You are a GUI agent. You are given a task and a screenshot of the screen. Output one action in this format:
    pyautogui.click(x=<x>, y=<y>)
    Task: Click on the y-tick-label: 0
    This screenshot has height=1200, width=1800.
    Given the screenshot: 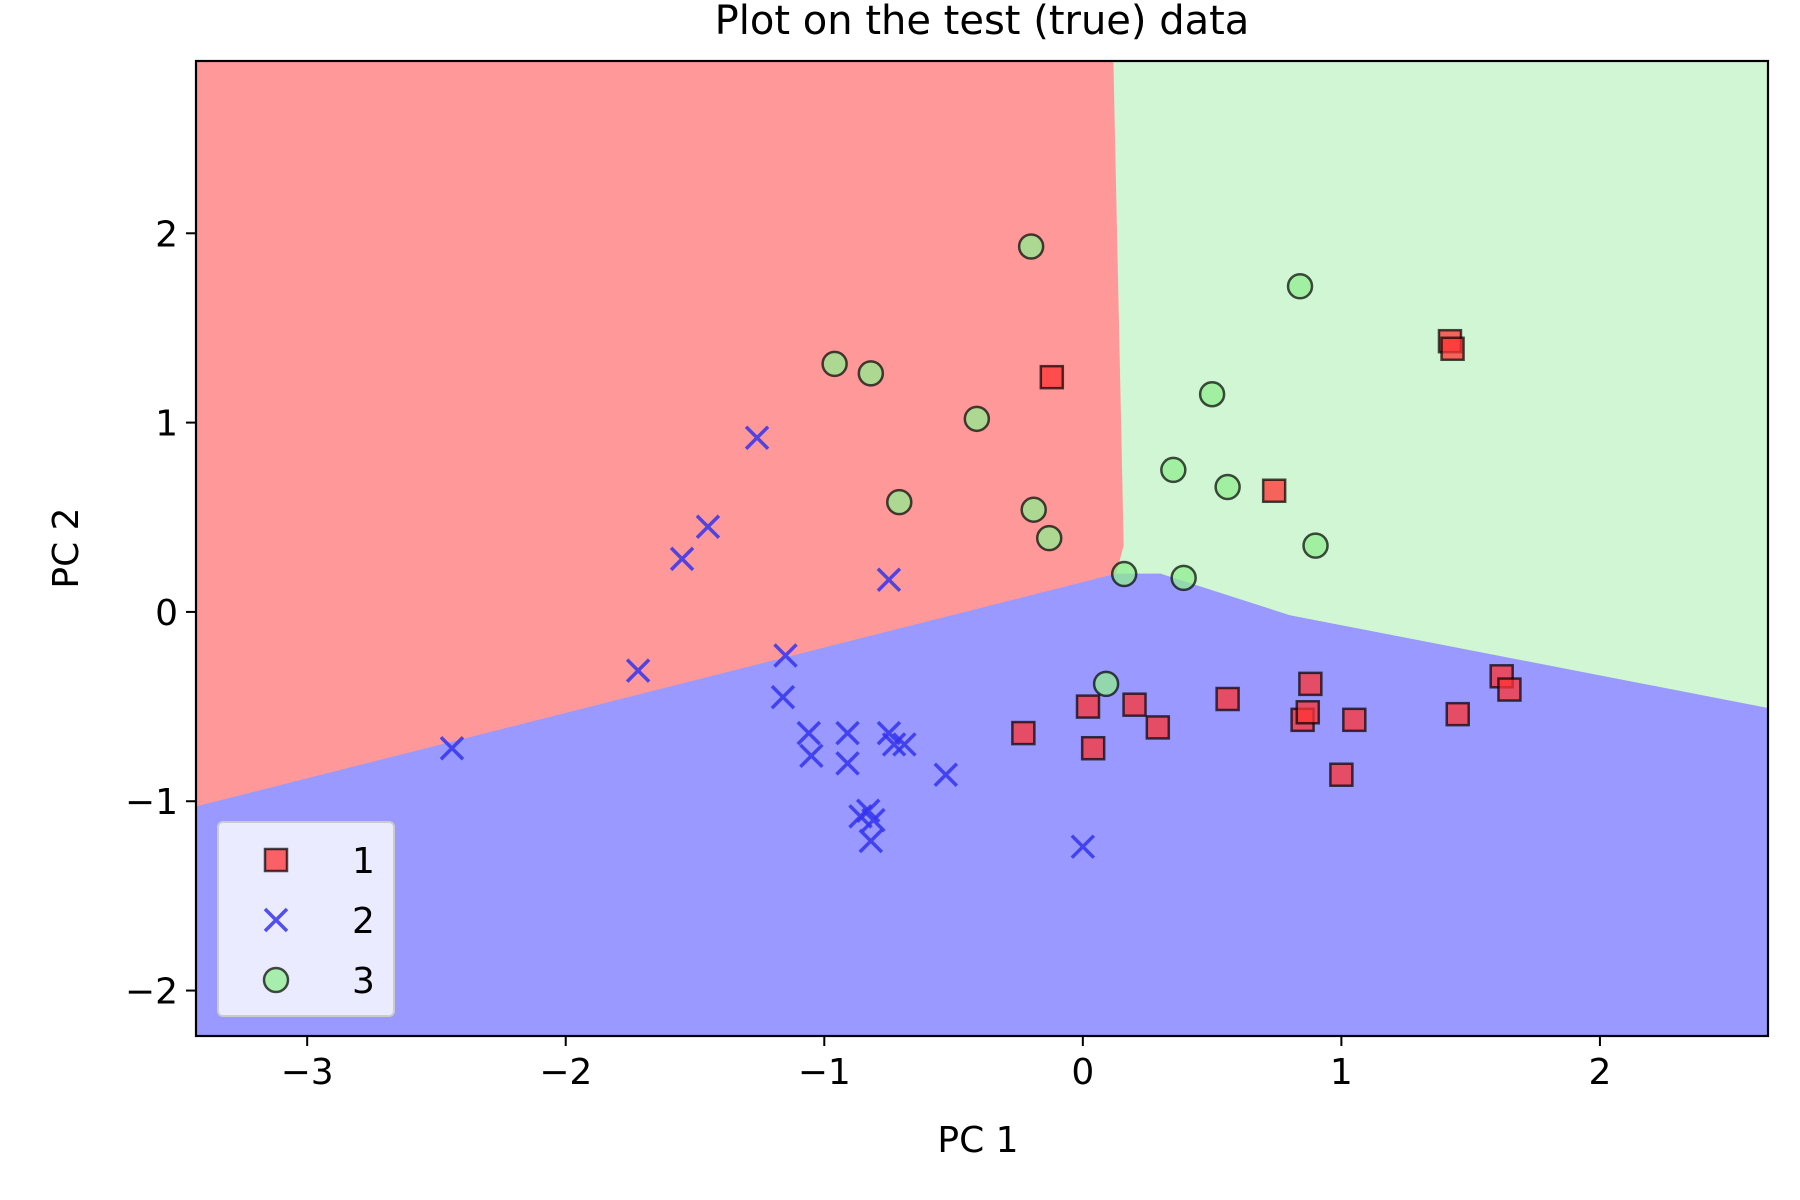 What is the action you would take?
    pyautogui.click(x=166, y=613)
    